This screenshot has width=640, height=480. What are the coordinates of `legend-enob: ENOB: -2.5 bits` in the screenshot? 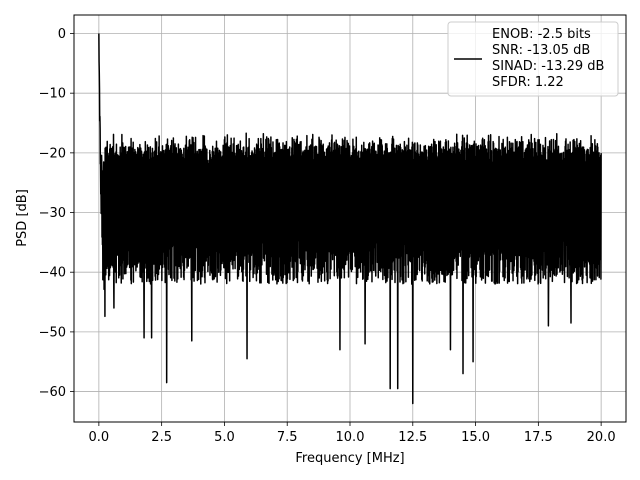 It's located at (541, 34).